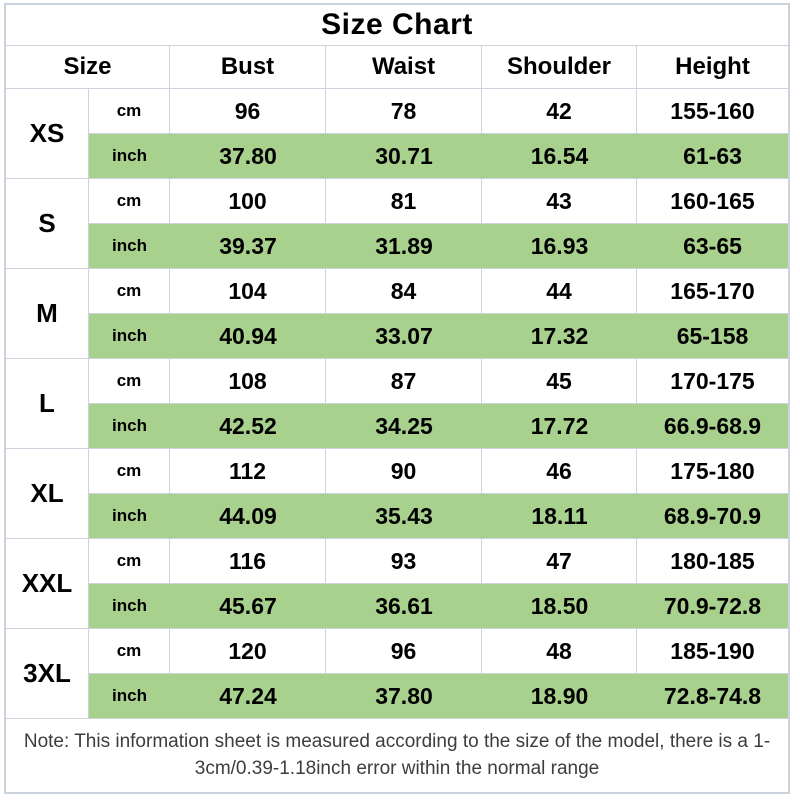 This screenshot has height=803, width=800. Describe the element at coordinates (712, 201) in the screenshot. I see `measurement-cell: 160-165` at that location.